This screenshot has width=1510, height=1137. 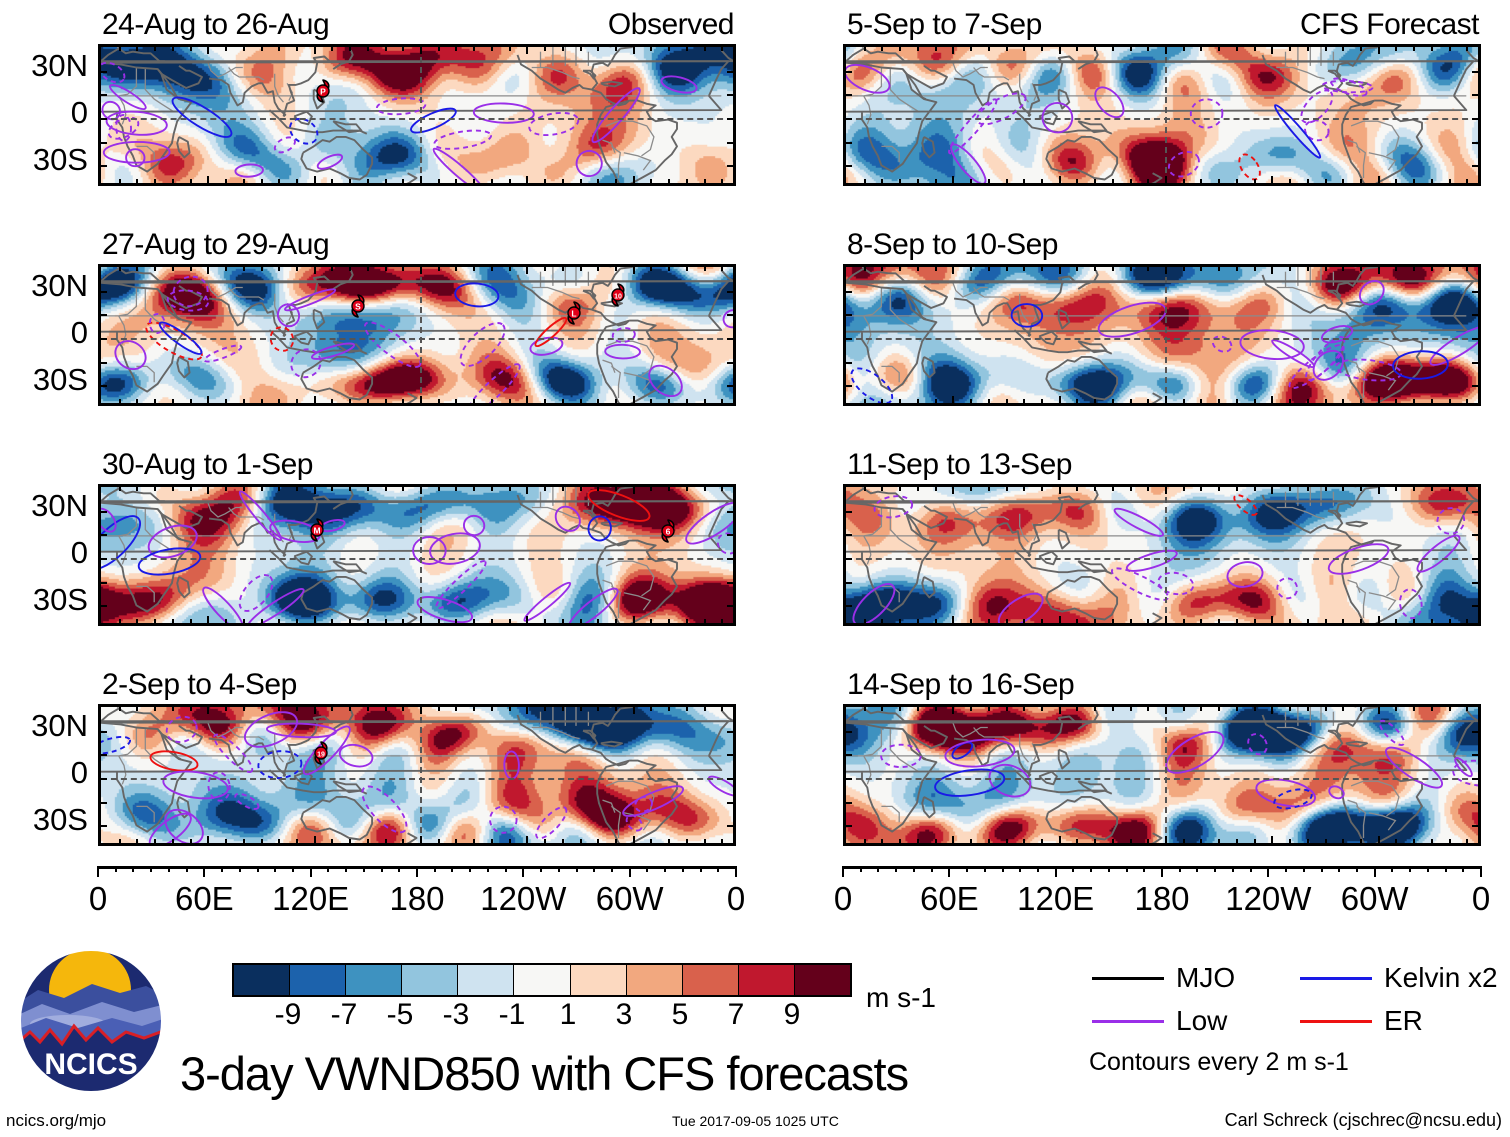 I want to click on legend-label: MJO, so click(x=1206, y=977).